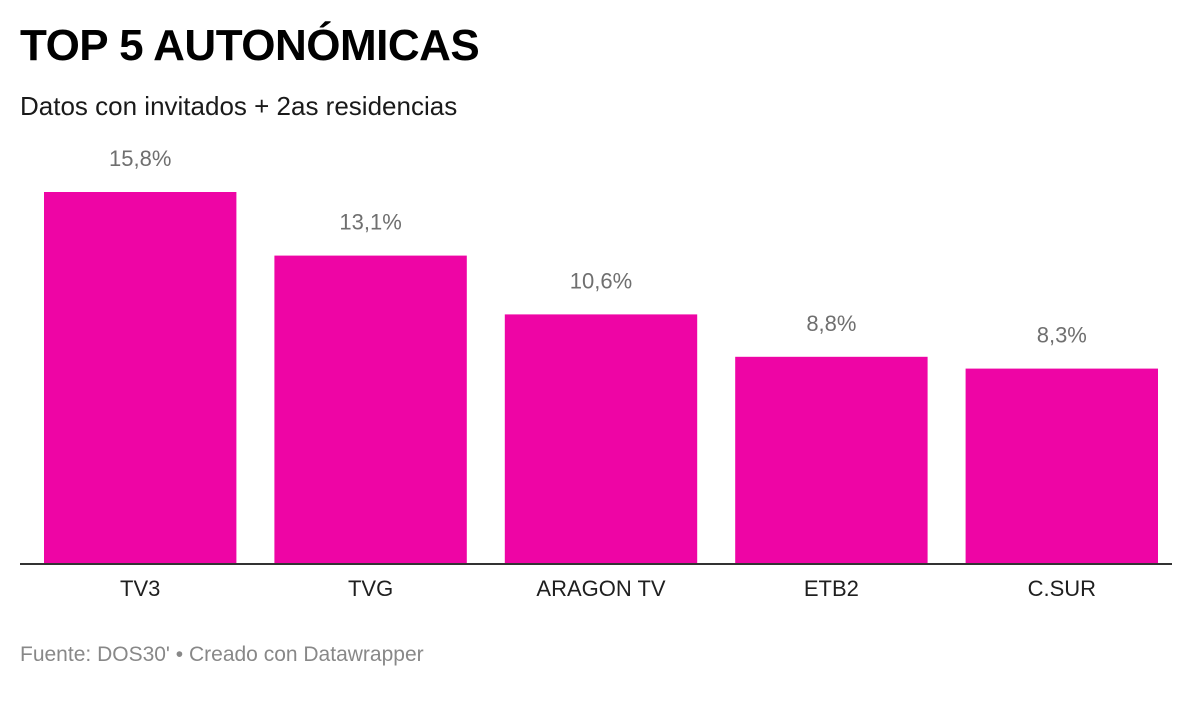 This screenshot has width=1192, height=704. I want to click on chart-subtitle: Datos con invitados + 2as residencias, so click(239, 106).